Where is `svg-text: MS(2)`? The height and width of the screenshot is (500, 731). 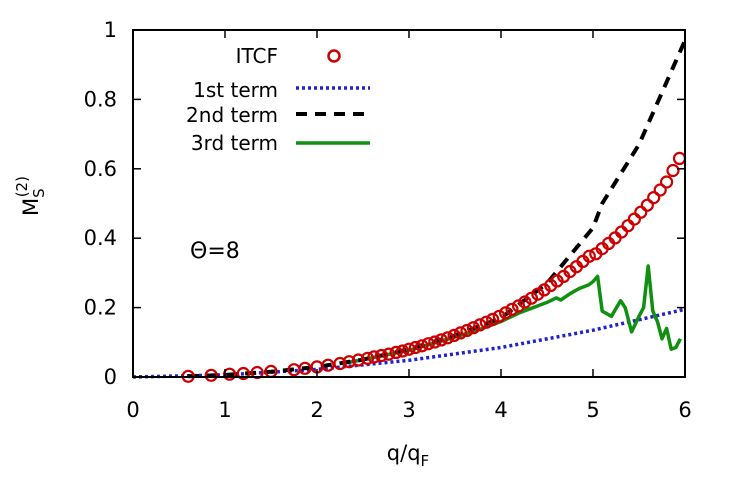 svg-text: MS(2) is located at coordinates (30, 196).